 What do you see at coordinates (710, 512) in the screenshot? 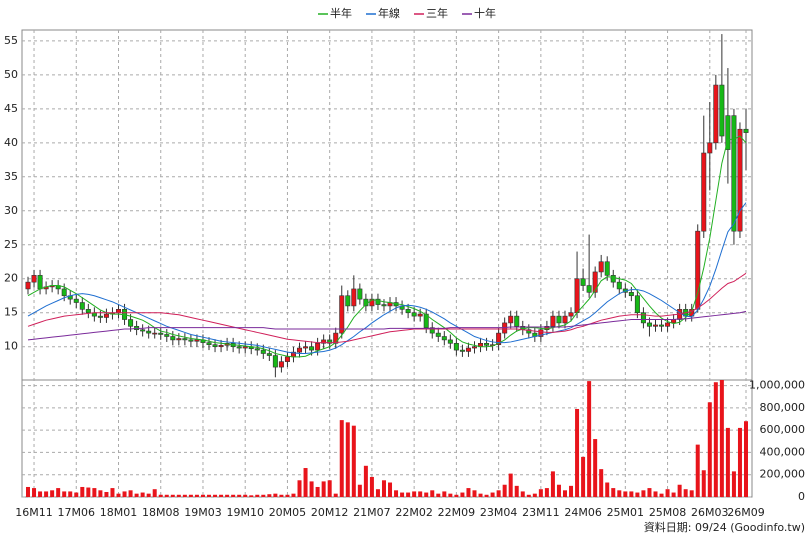
I see `x-tick-label: 26M03` at bounding box center [710, 512].